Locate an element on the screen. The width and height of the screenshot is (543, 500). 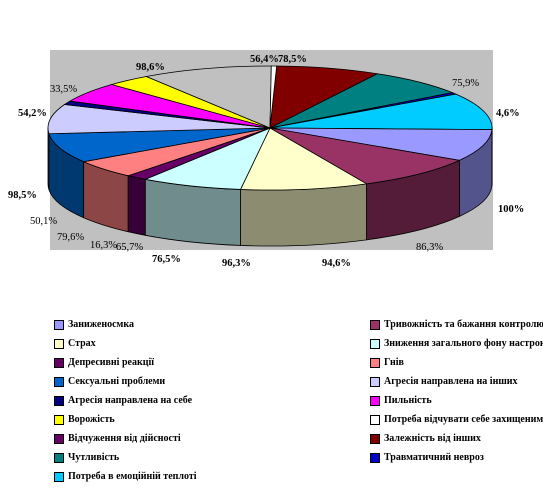
data-label: 54,2% is located at coordinates (32, 113).